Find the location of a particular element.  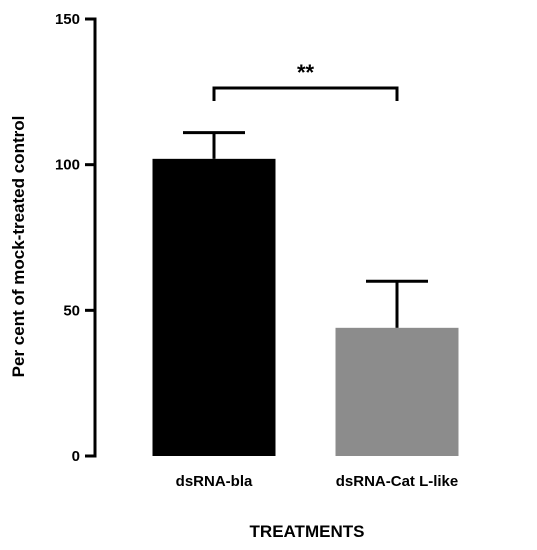

y-tick-label-150: 150 is located at coordinates (67, 19).